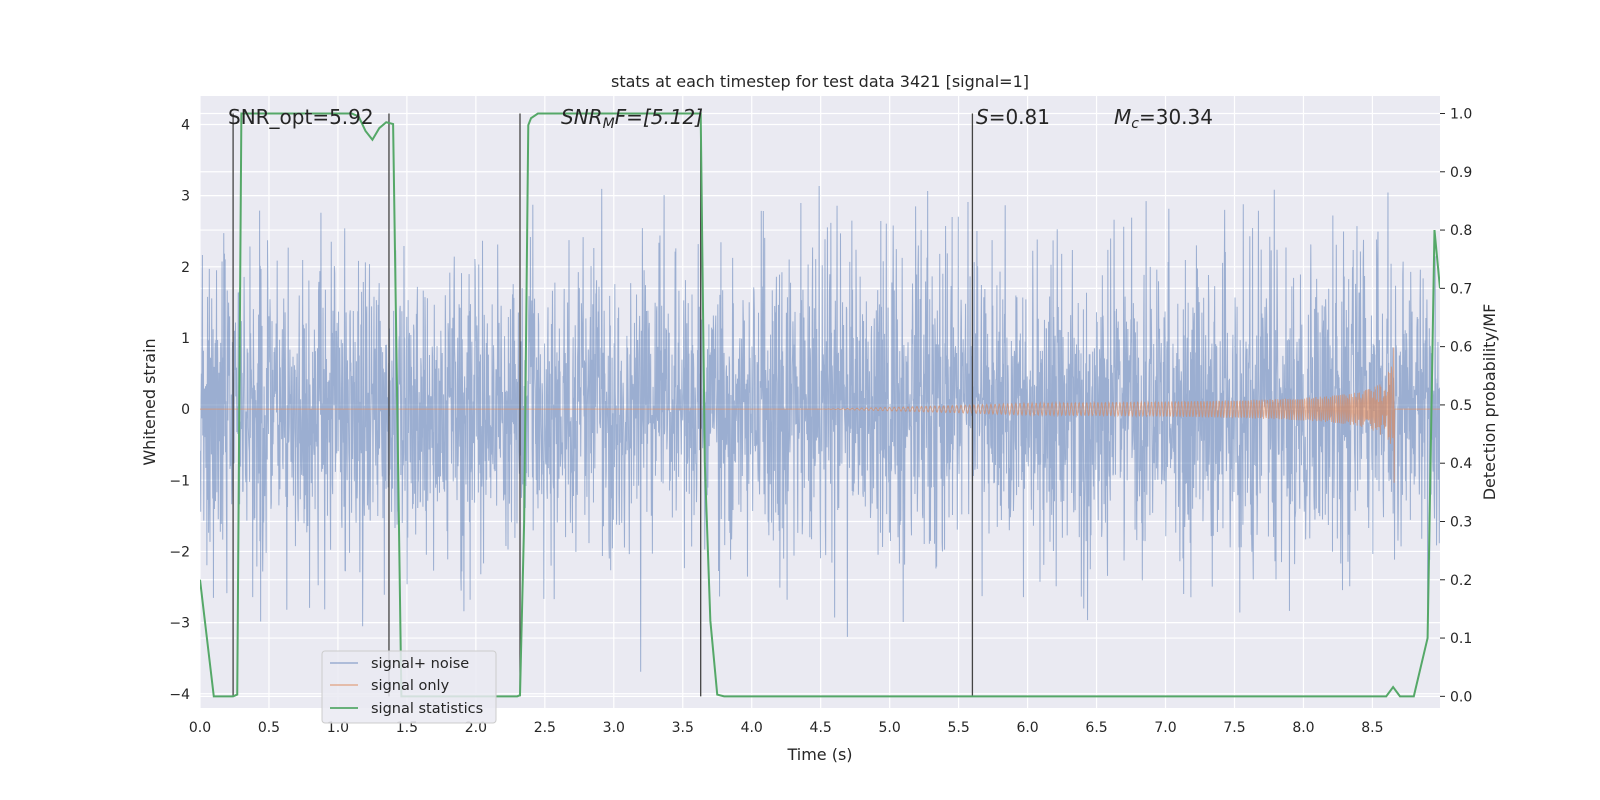 The image size is (1600, 800). Describe the element at coordinates (1461, 406) in the screenshot. I see `y2-tick-label: 0.5` at that location.